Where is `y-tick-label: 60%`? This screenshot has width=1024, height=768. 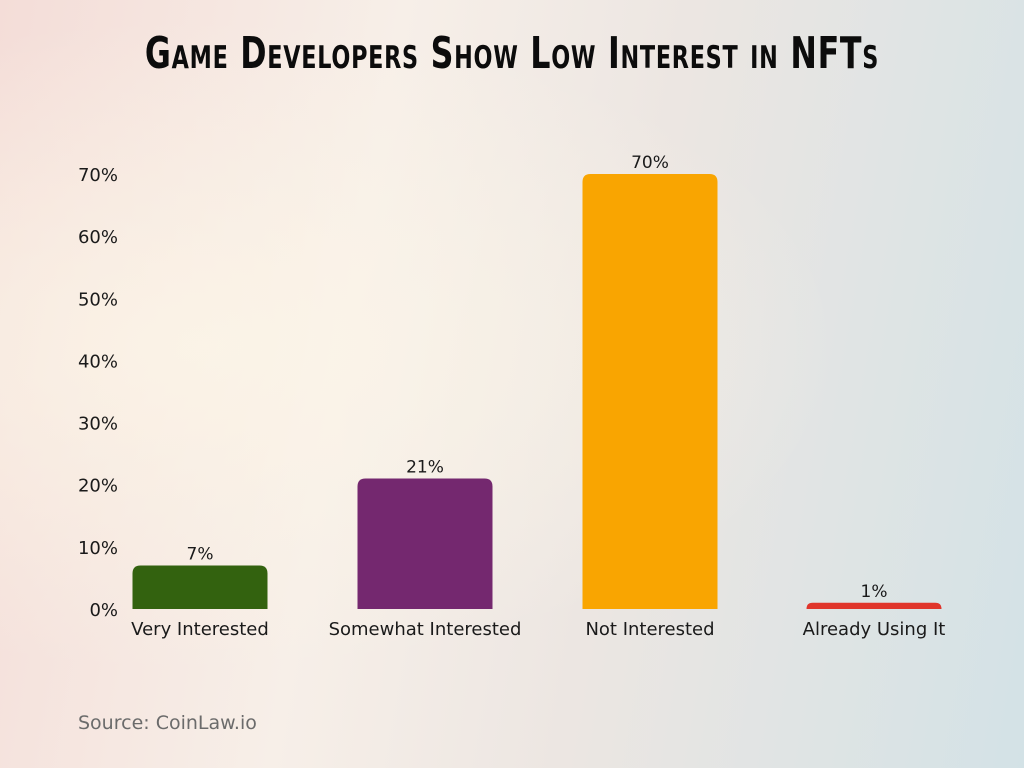 y-tick-label: 60% is located at coordinates (98, 237).